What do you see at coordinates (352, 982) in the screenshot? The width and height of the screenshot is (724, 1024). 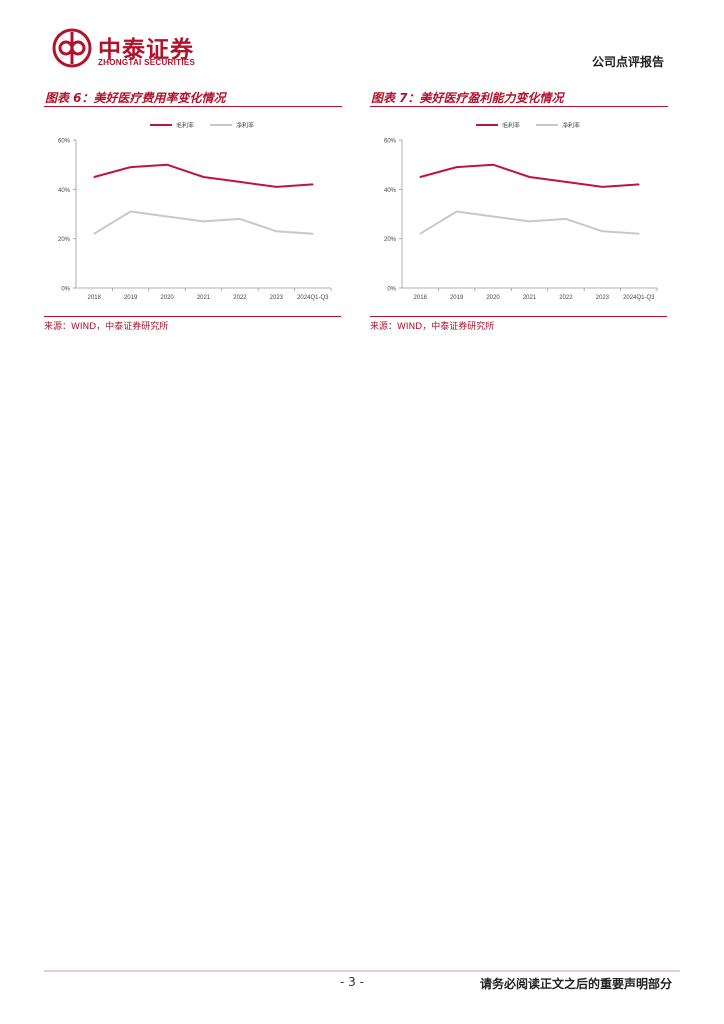 I see `page-number: - 3 -` at bounding box center [352, 982].